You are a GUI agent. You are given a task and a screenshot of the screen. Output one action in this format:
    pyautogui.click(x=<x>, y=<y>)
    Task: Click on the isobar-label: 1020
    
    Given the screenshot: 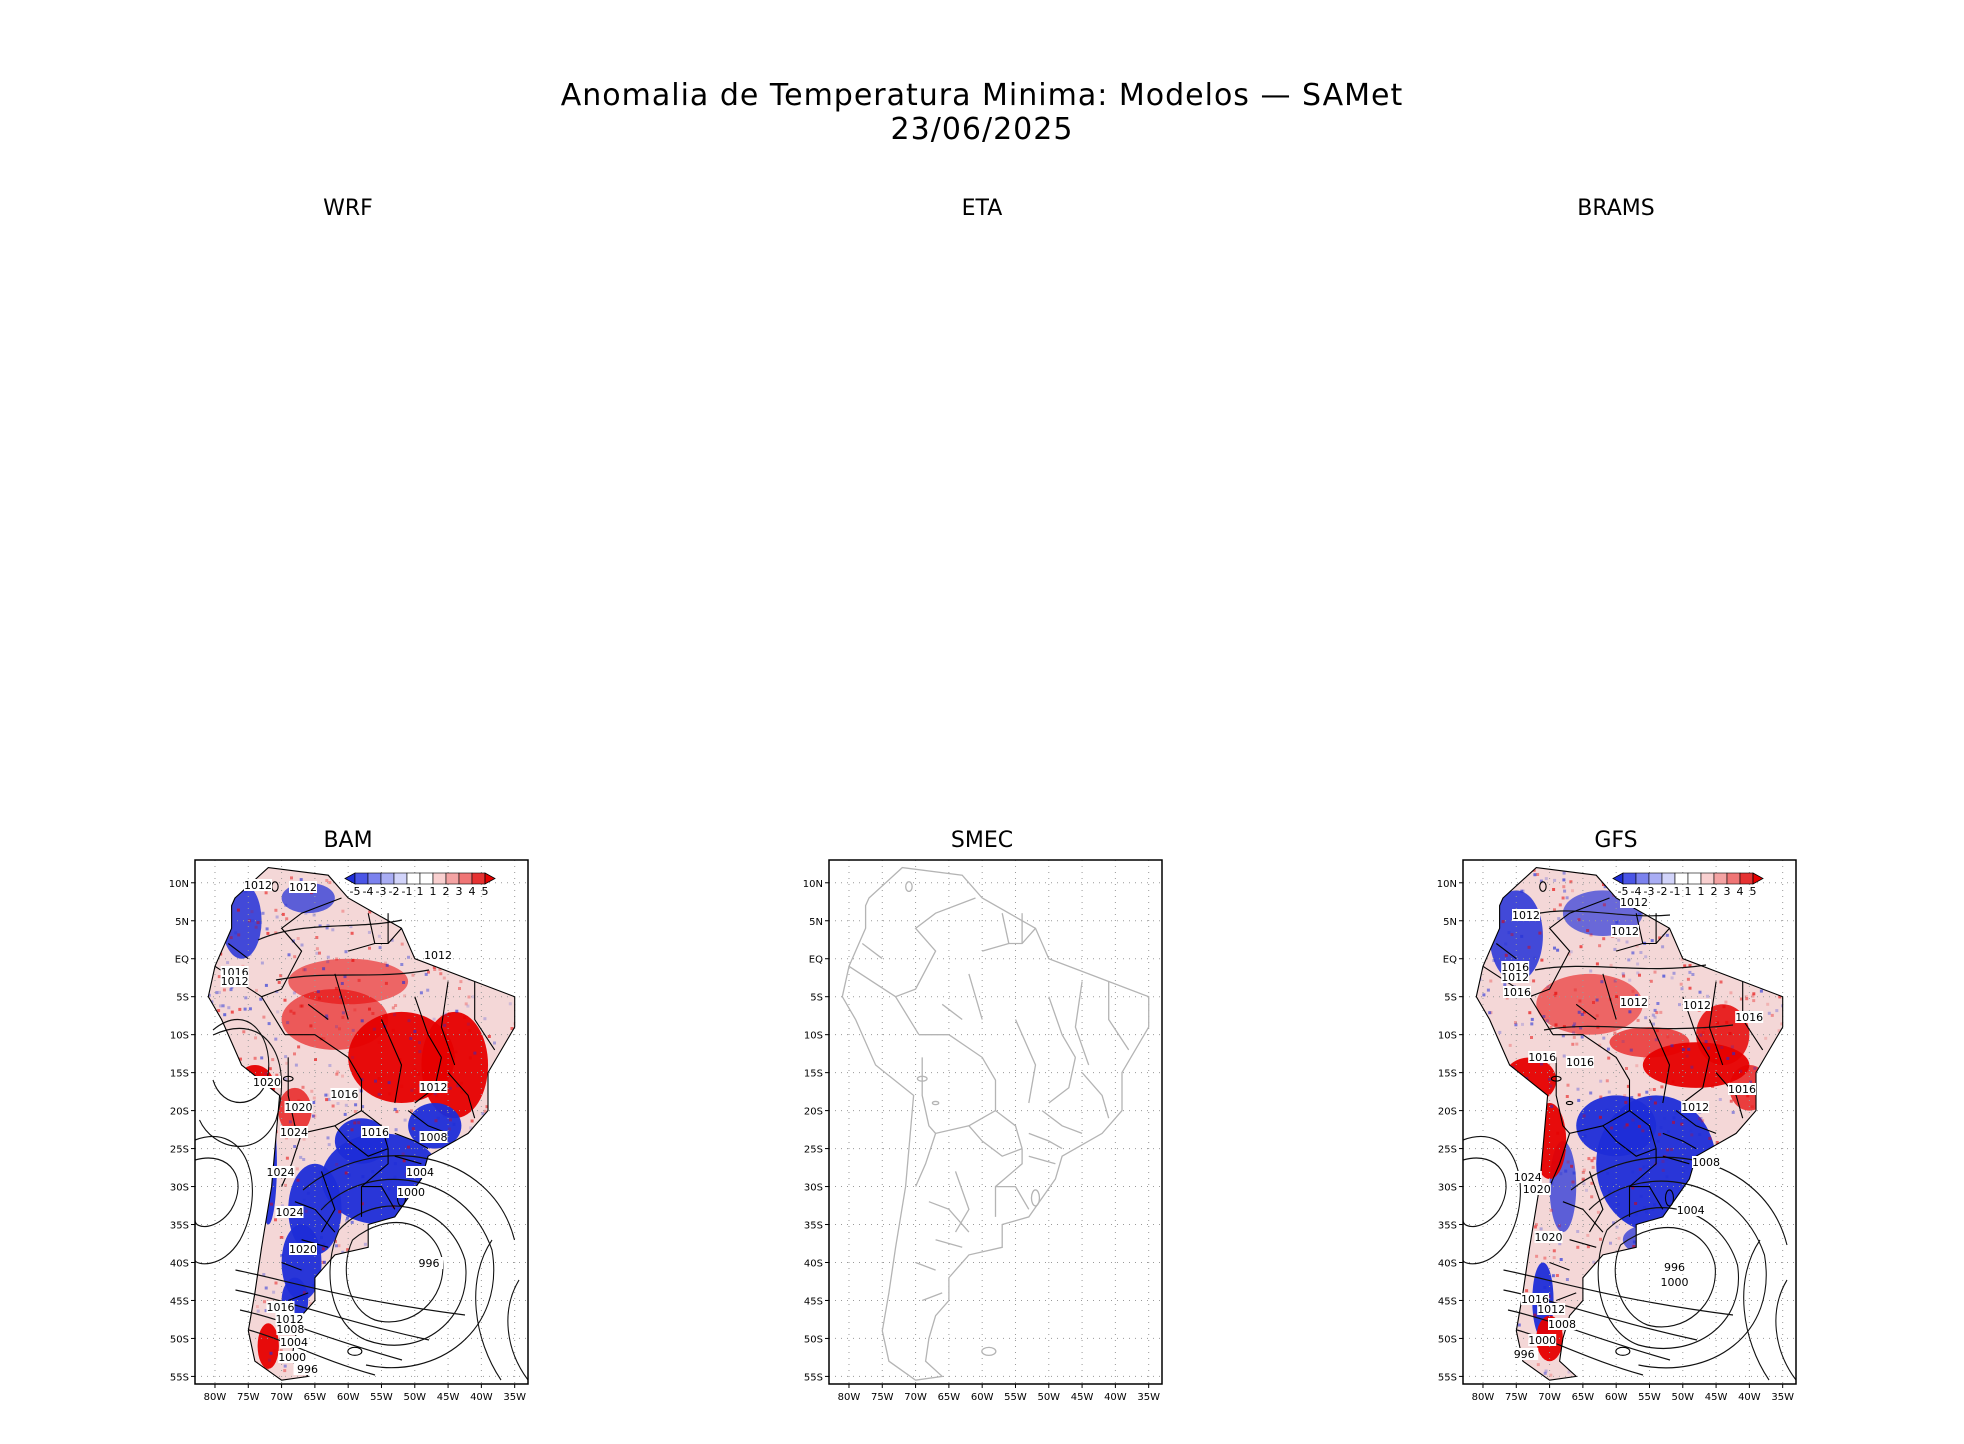 What is the action you would take?
    pyautogui.click(x=267, y=1082)
    